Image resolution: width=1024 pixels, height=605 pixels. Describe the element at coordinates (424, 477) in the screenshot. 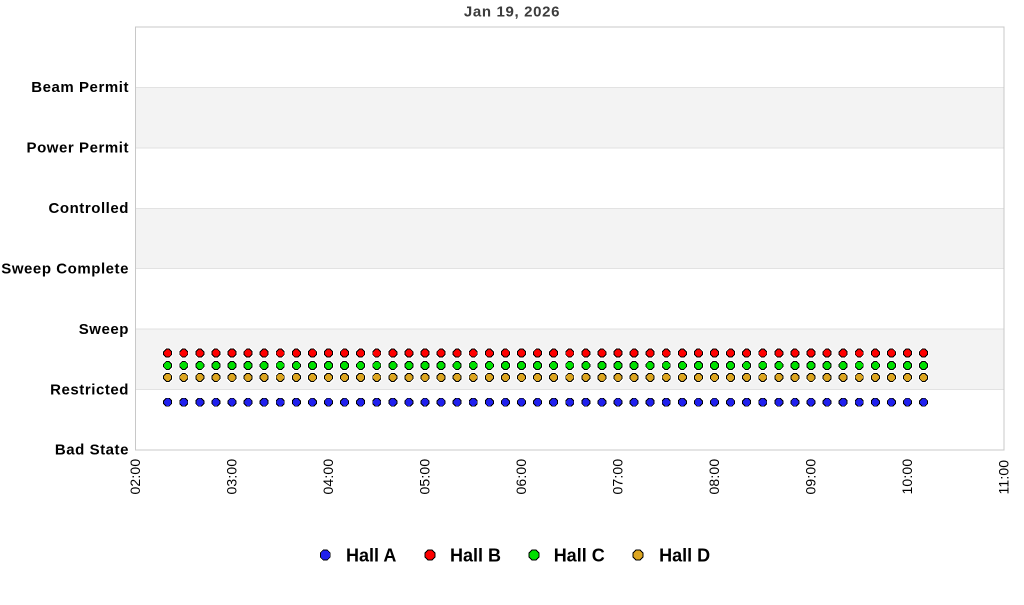

I see `svg-text: 05:00` at that location.